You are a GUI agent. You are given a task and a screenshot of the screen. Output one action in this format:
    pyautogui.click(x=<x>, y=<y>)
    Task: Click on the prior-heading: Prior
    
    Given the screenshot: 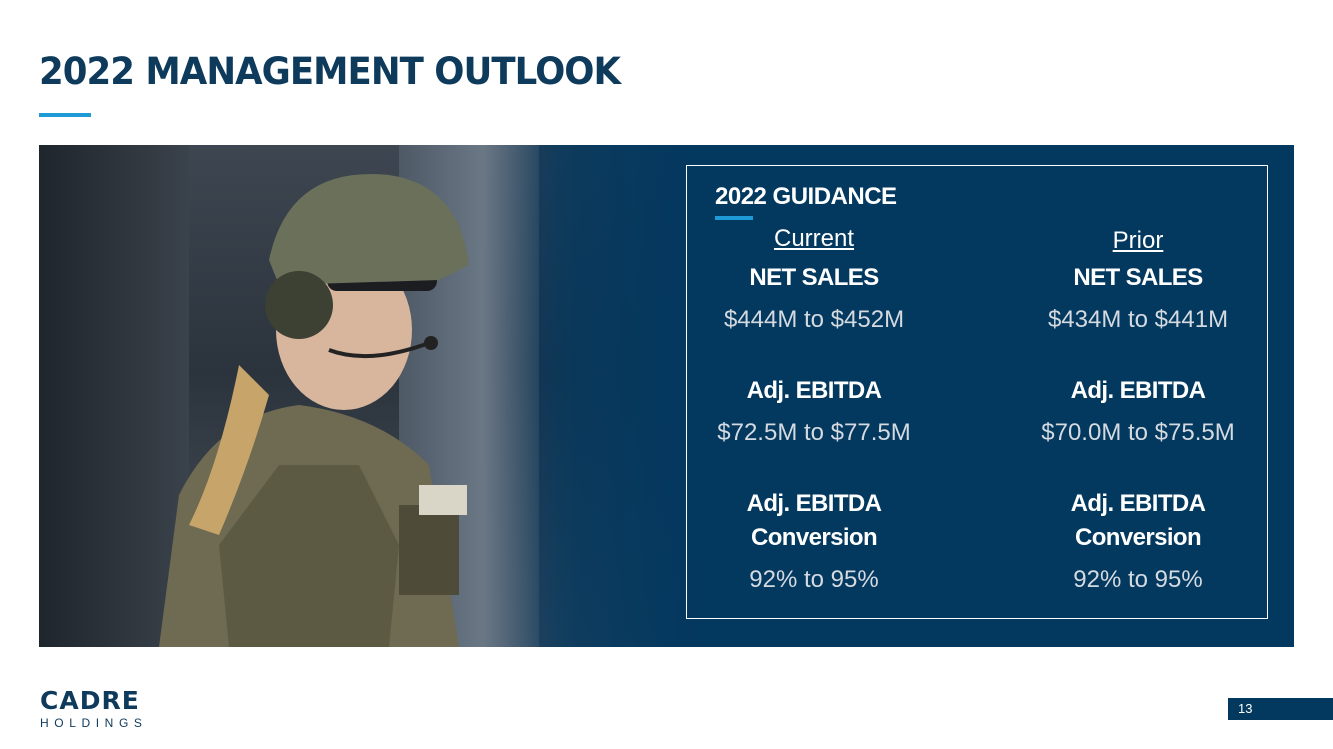 What is the action you would take?
    pyautogui.click(x=1138, y=240)
    